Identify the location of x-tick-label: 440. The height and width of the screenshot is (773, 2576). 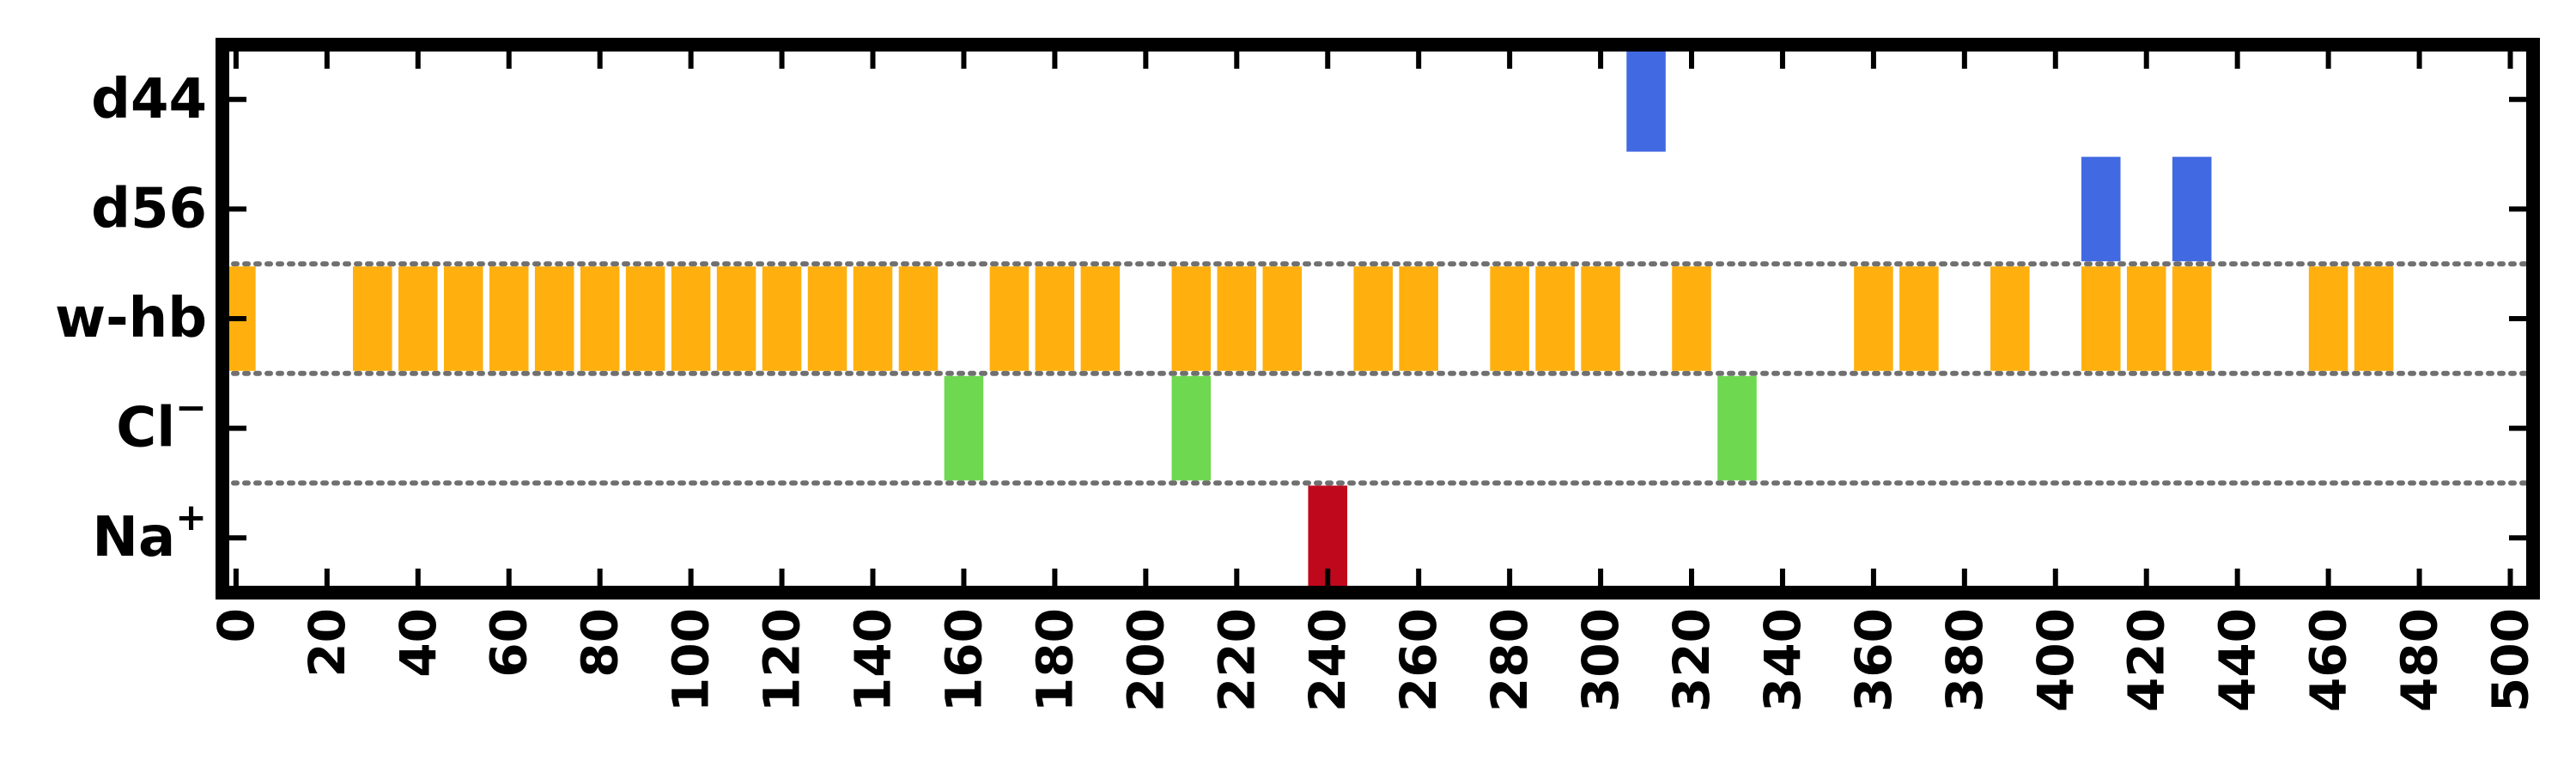
(2237, 660).